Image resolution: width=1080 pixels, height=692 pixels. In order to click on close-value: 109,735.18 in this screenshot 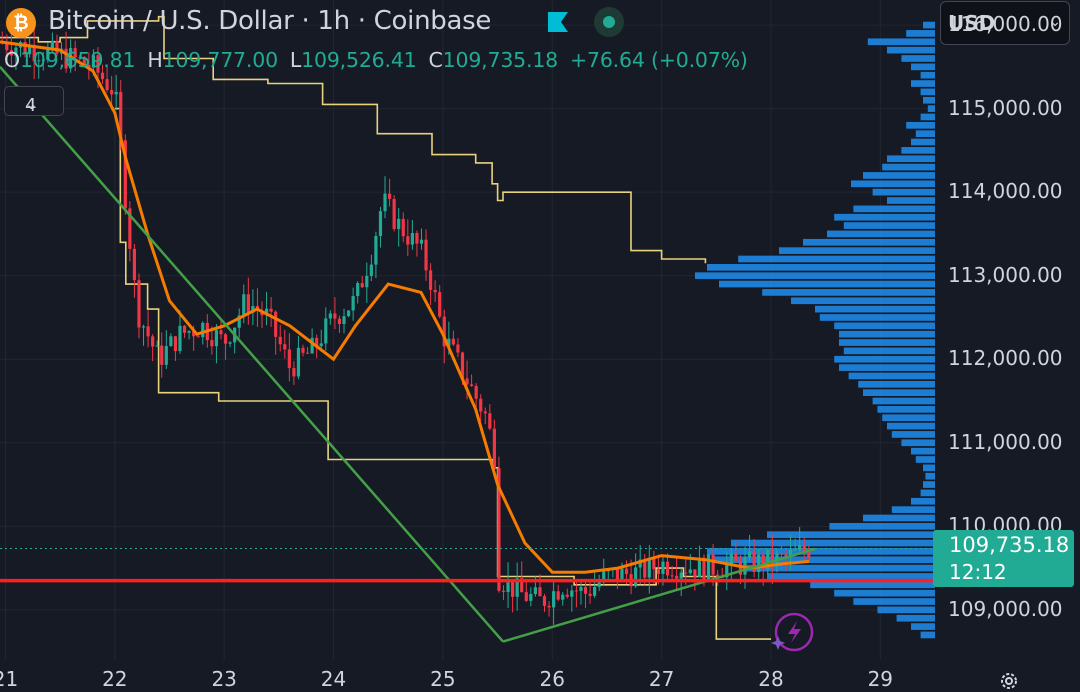, I will do `click(500, 60)`.